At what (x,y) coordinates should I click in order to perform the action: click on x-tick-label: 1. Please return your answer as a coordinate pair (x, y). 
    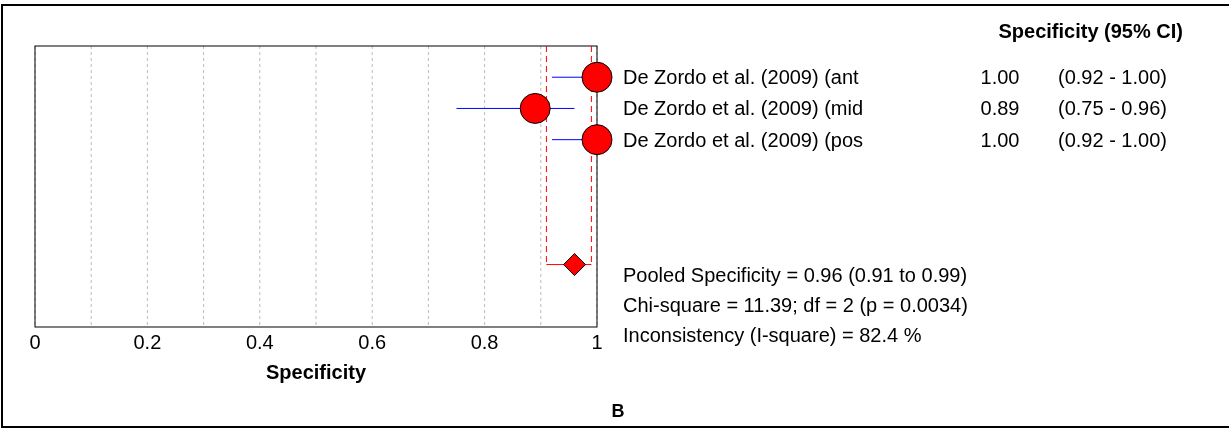
    Looking at the image, I should click on (597, 342).